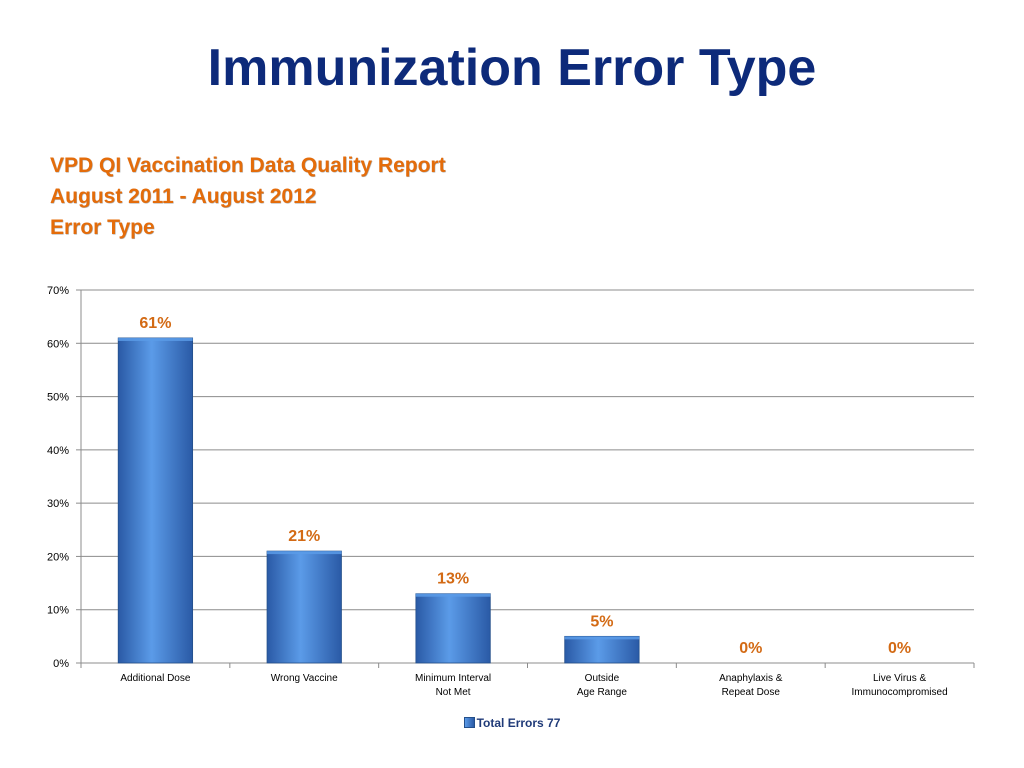 Image resolution: width=1024 pixels, height=768 pixels. Describe the element at coordinates (248, 165) in the screenshot. I see `report-title: VPD QI Vaccination Data Quality Report` at that location.